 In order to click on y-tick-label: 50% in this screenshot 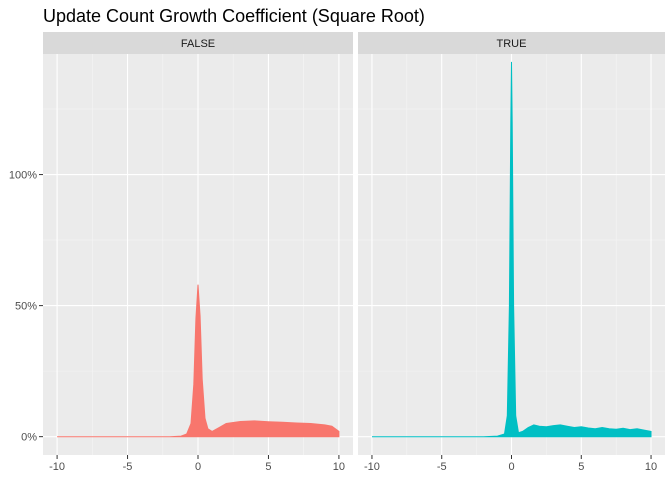, I will do `click(26, 307)`.